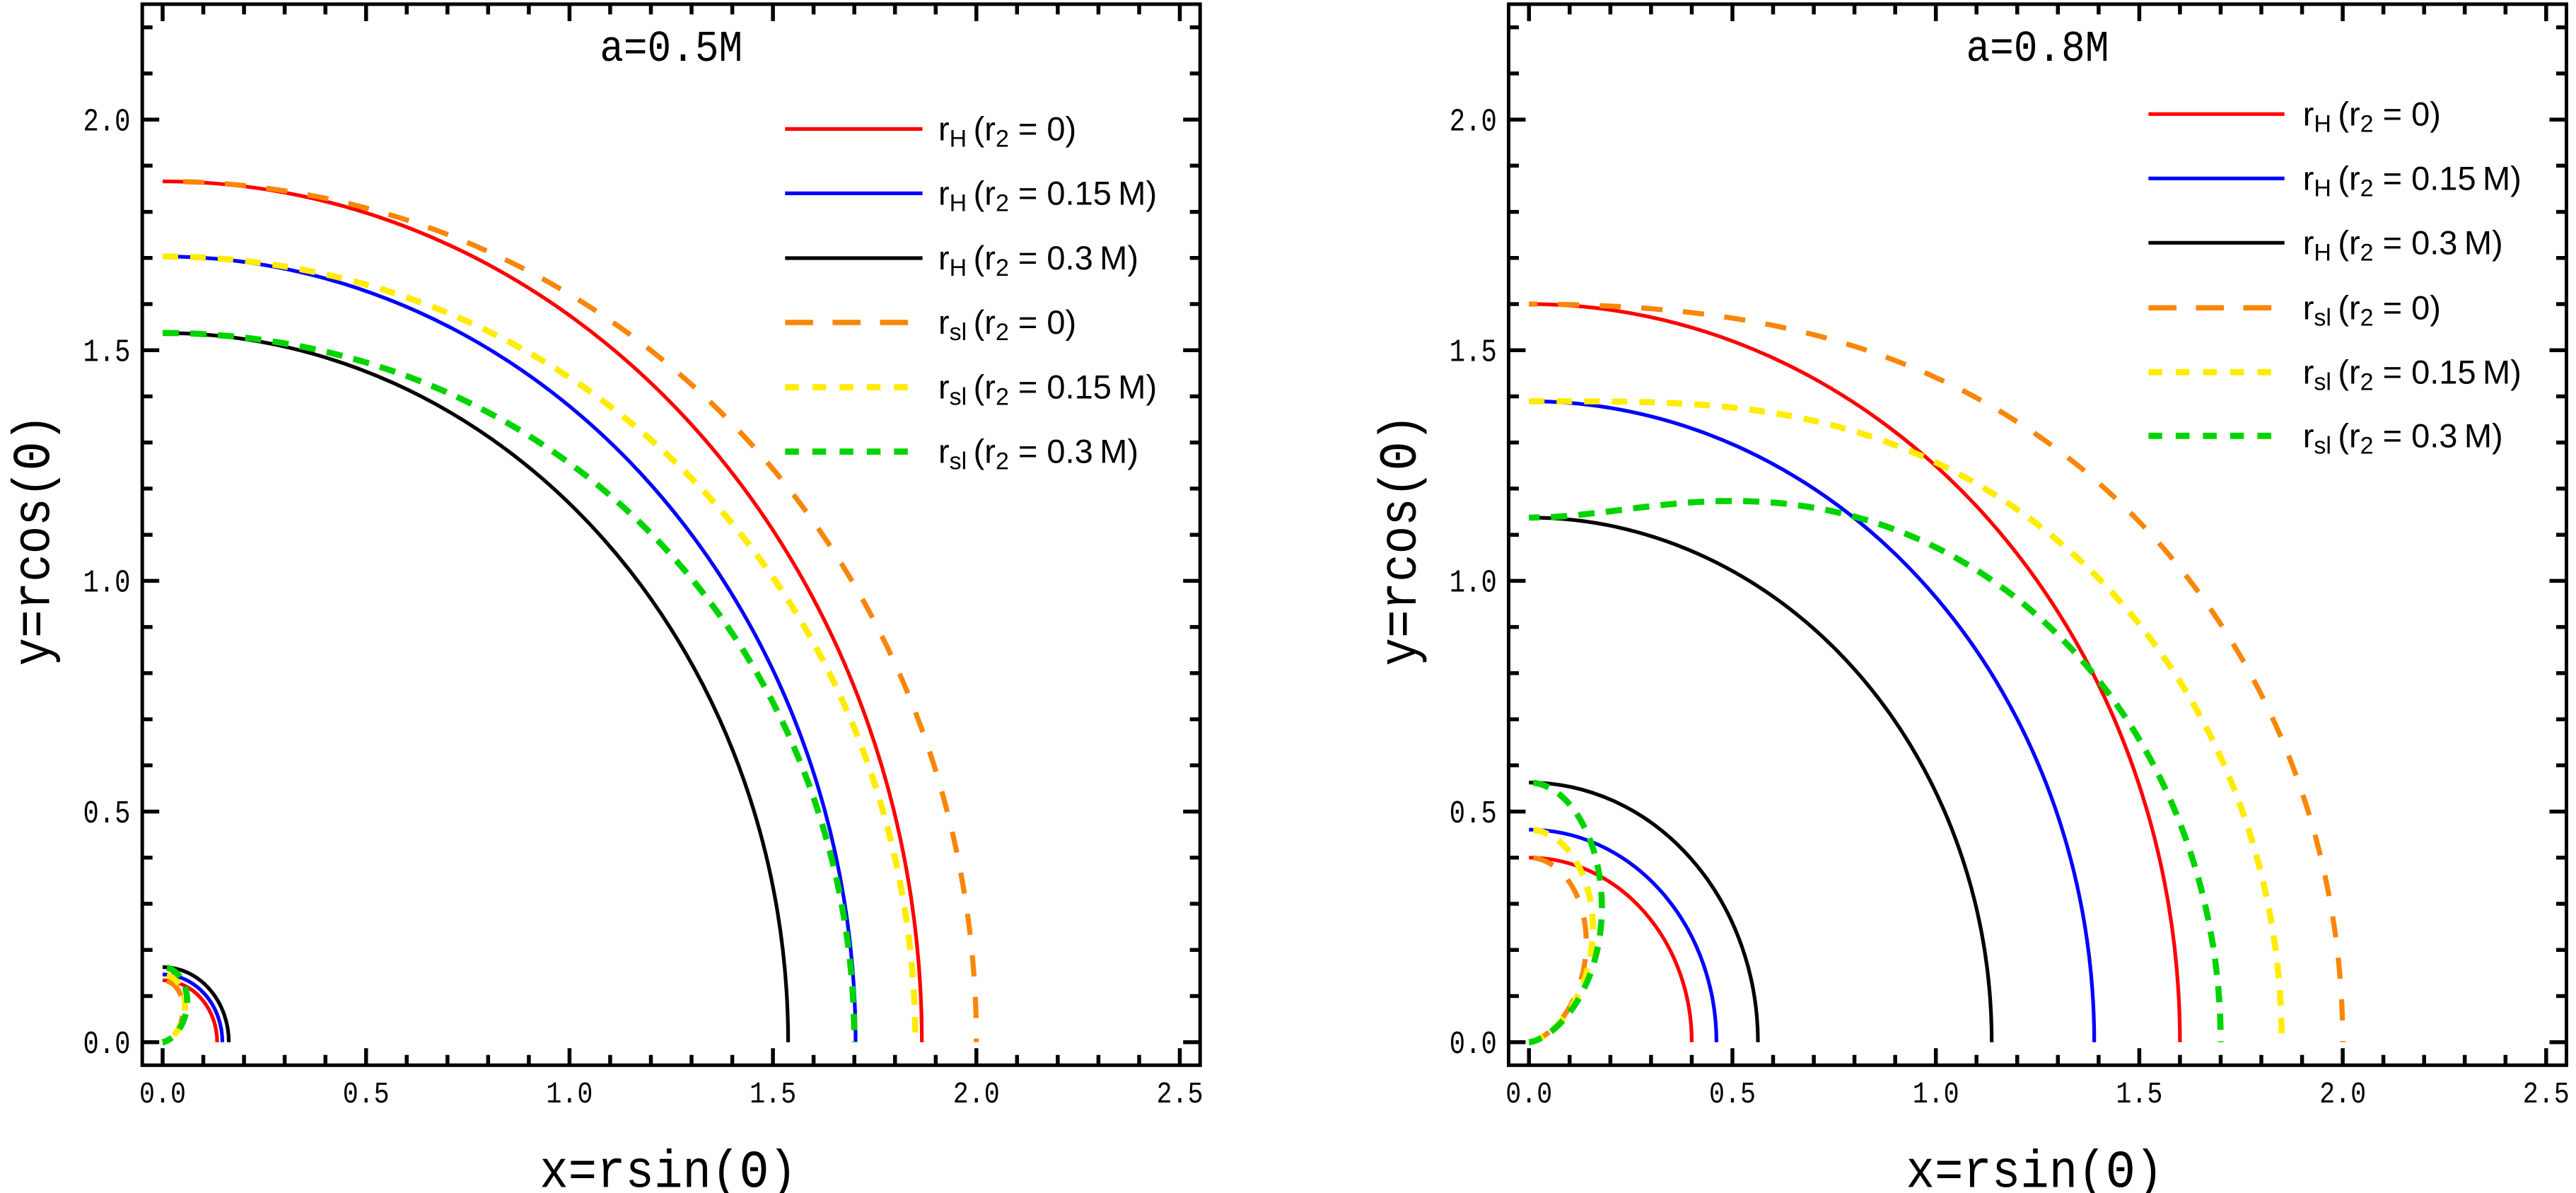 This screenshot has width=2576, height=1193. Describe the element at coordinates (2038, 49) in the screenshot. I see `svg-text: a=0.8M` at that location.